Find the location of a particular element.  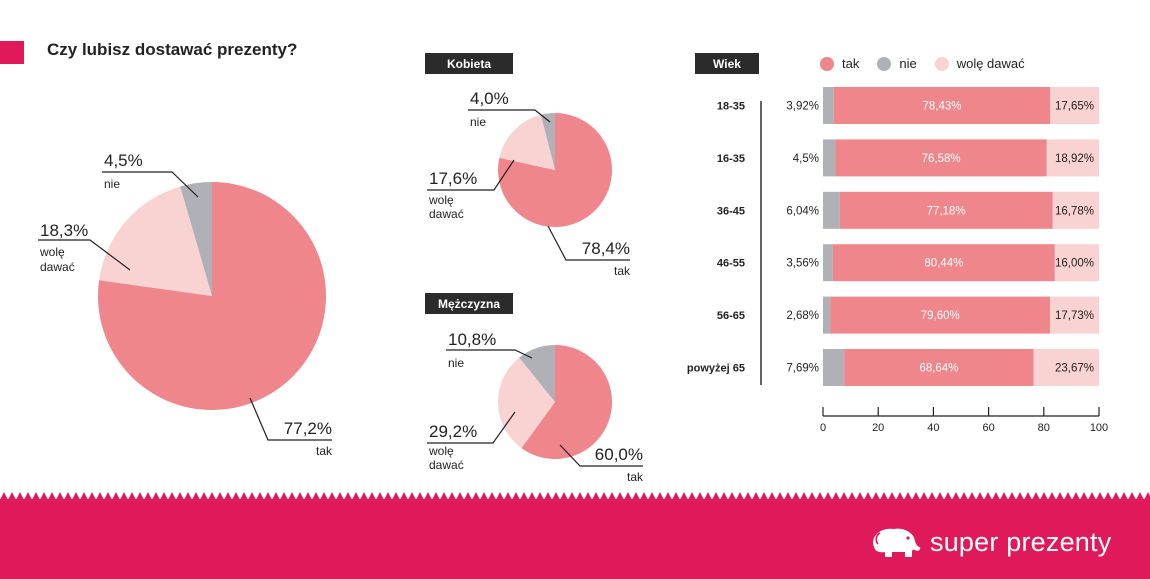

overall-label-wole-2: dawać is located at coordinates (57, 267).